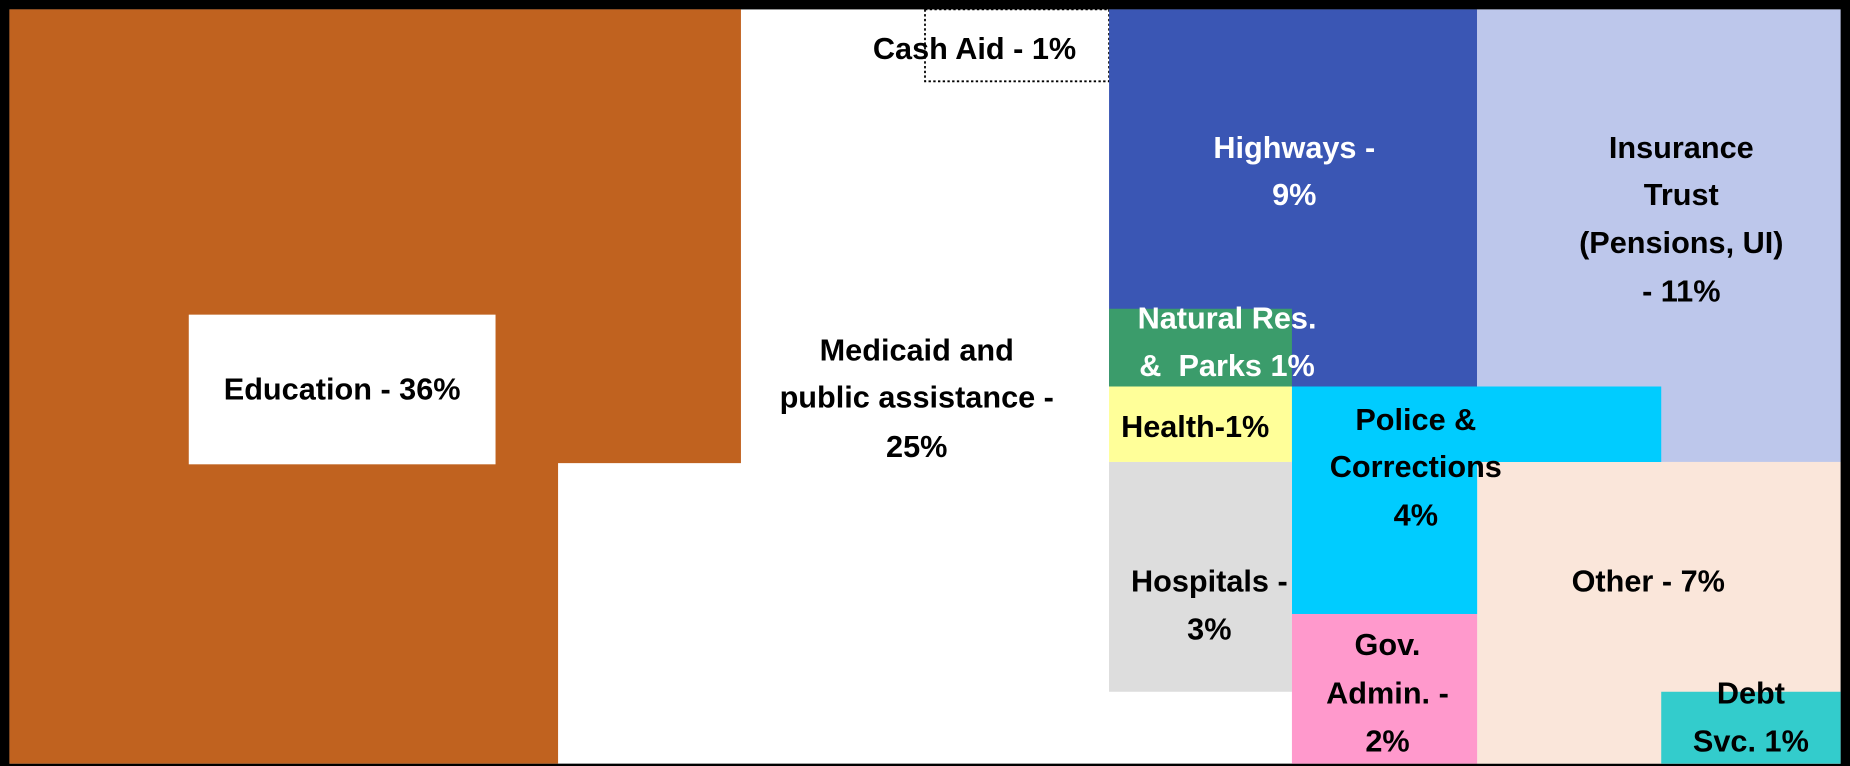  I want to click on health-block, so click(1200, 424).